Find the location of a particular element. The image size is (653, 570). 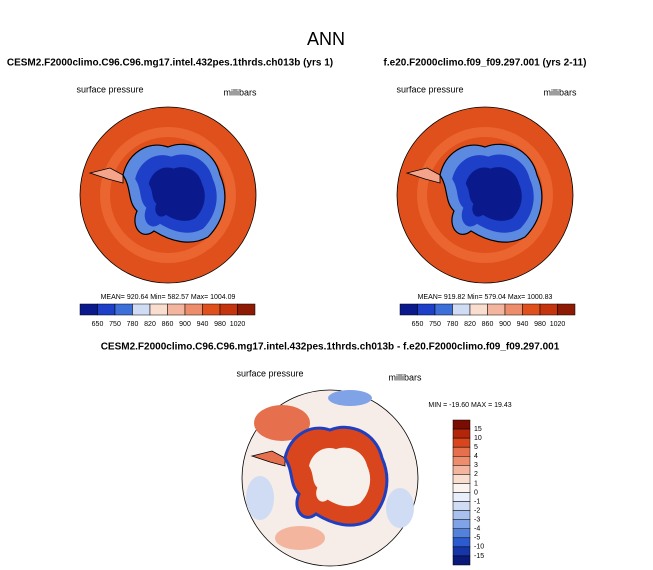

figure-title: ANN is located at coordinates (326, 39).